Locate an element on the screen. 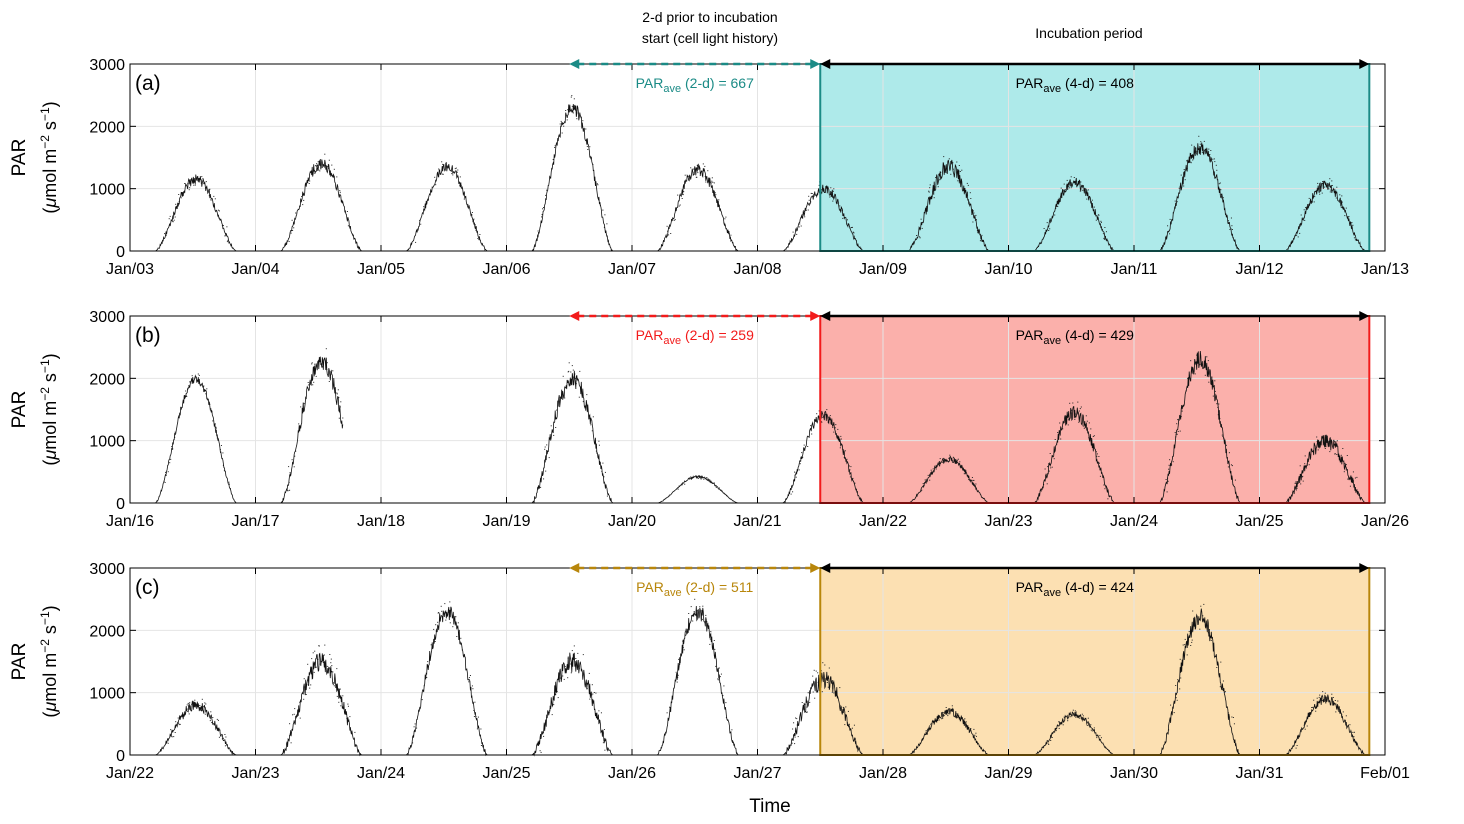 This screenshot has width=1464, height=824. history-arrow-head-left is located at coordinates (574, 568).